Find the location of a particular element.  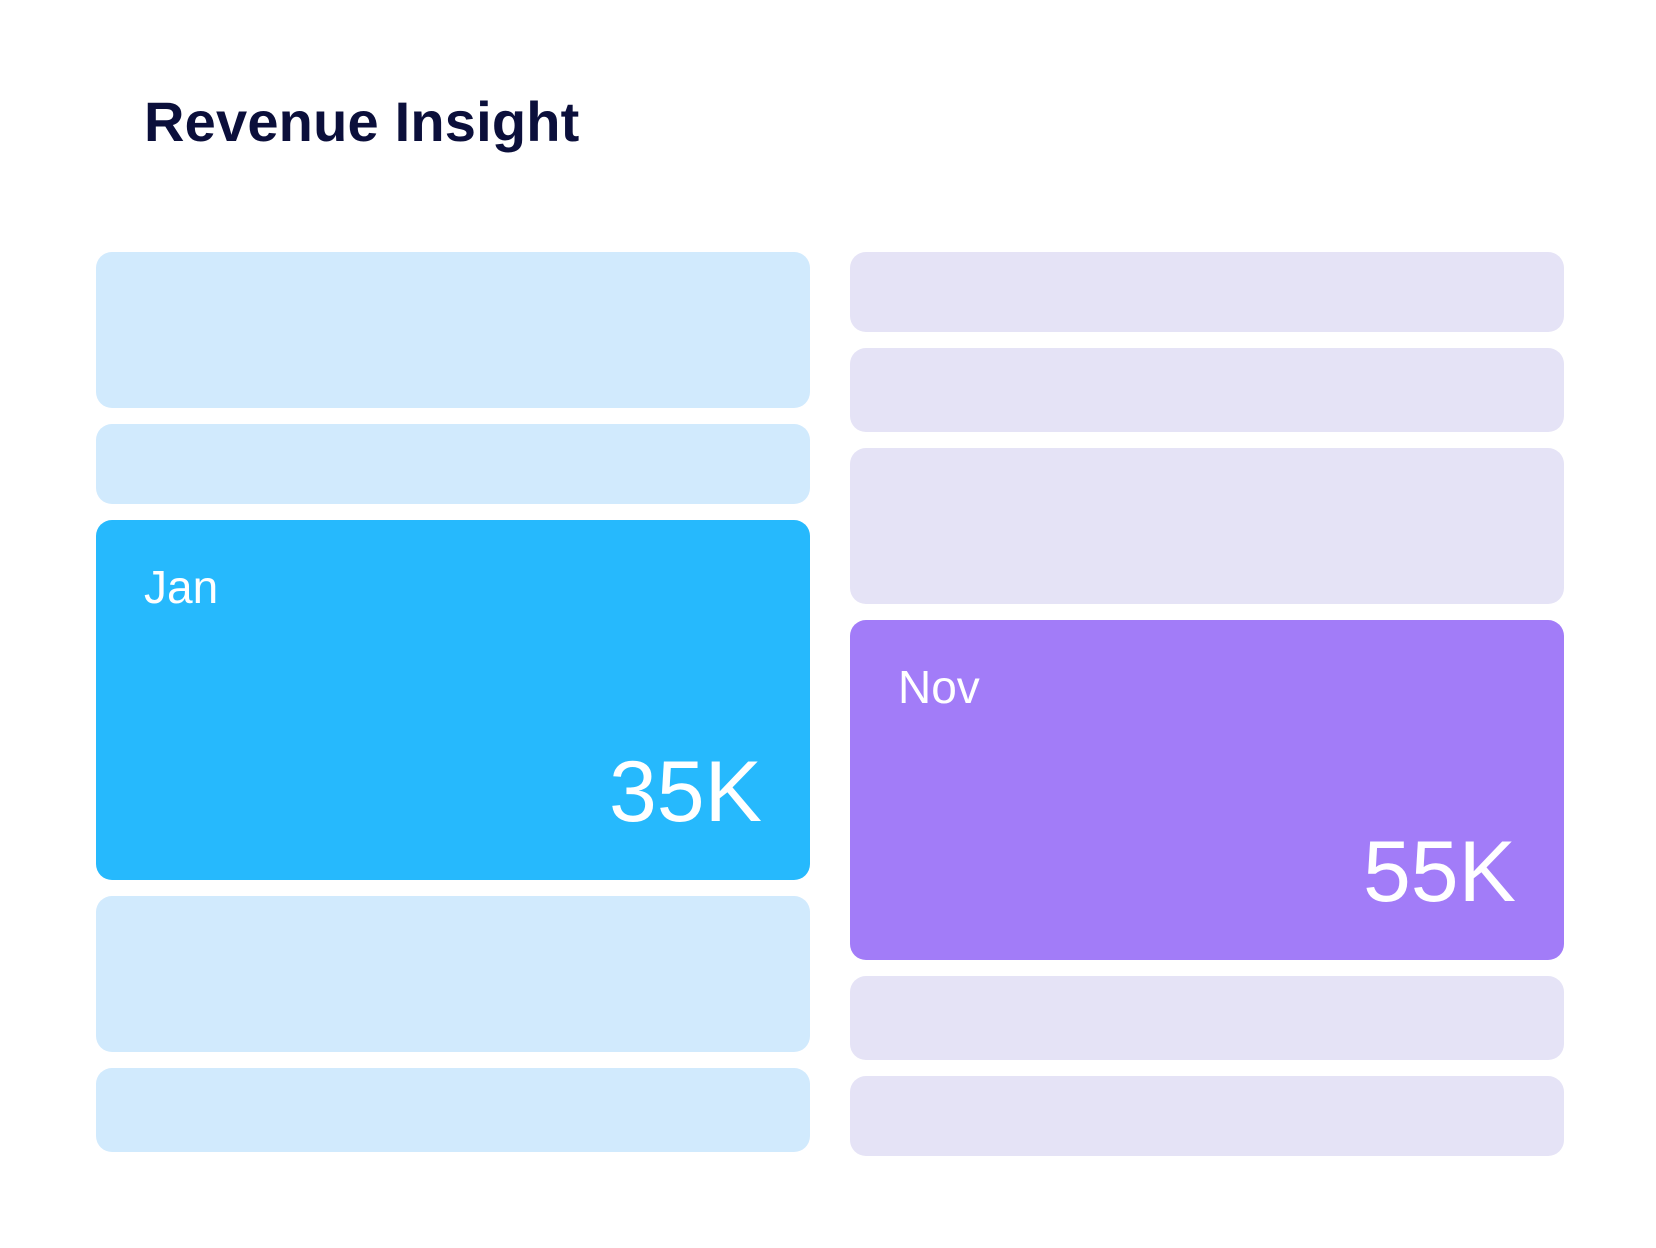

card-revenue-value: 35K is located at coordinates (685, 792).